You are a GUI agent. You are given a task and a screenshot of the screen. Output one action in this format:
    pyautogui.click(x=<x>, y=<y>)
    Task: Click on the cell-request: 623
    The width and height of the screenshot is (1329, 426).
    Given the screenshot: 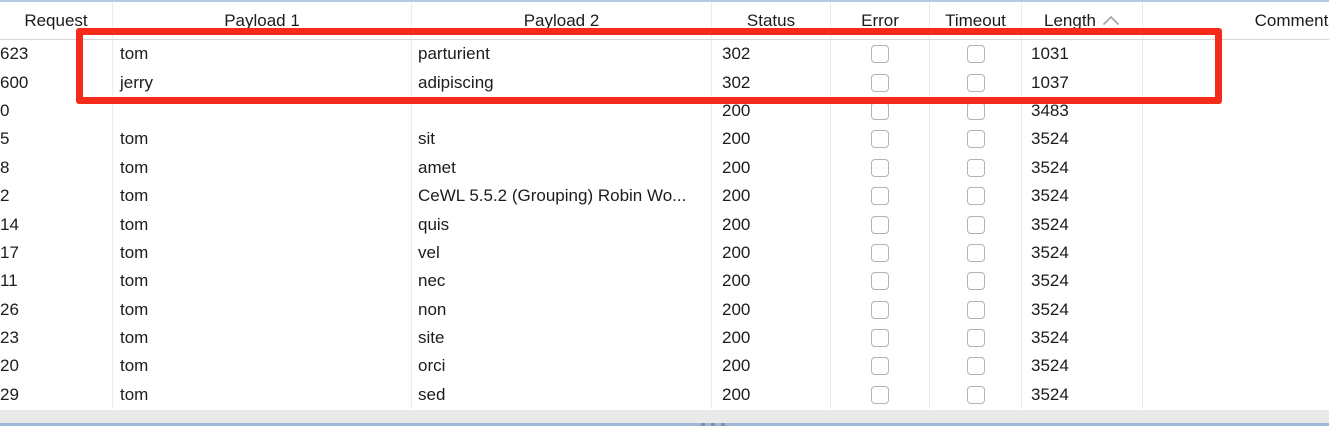 What is the action you would take?
    pyautogui.click(x=56, y=54)
    